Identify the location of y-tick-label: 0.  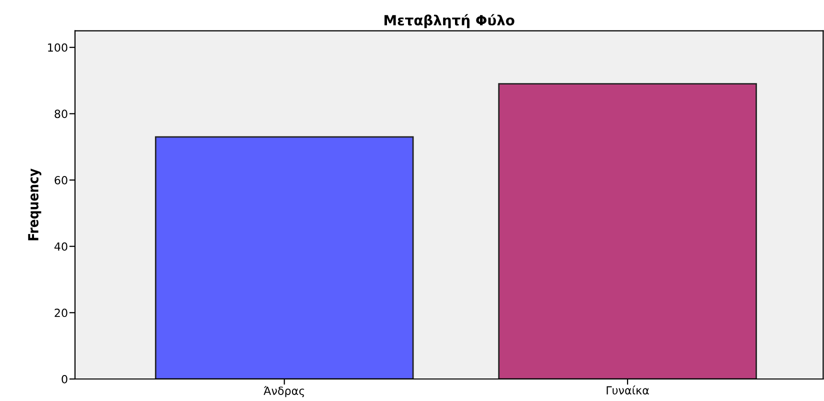
(65, 379).